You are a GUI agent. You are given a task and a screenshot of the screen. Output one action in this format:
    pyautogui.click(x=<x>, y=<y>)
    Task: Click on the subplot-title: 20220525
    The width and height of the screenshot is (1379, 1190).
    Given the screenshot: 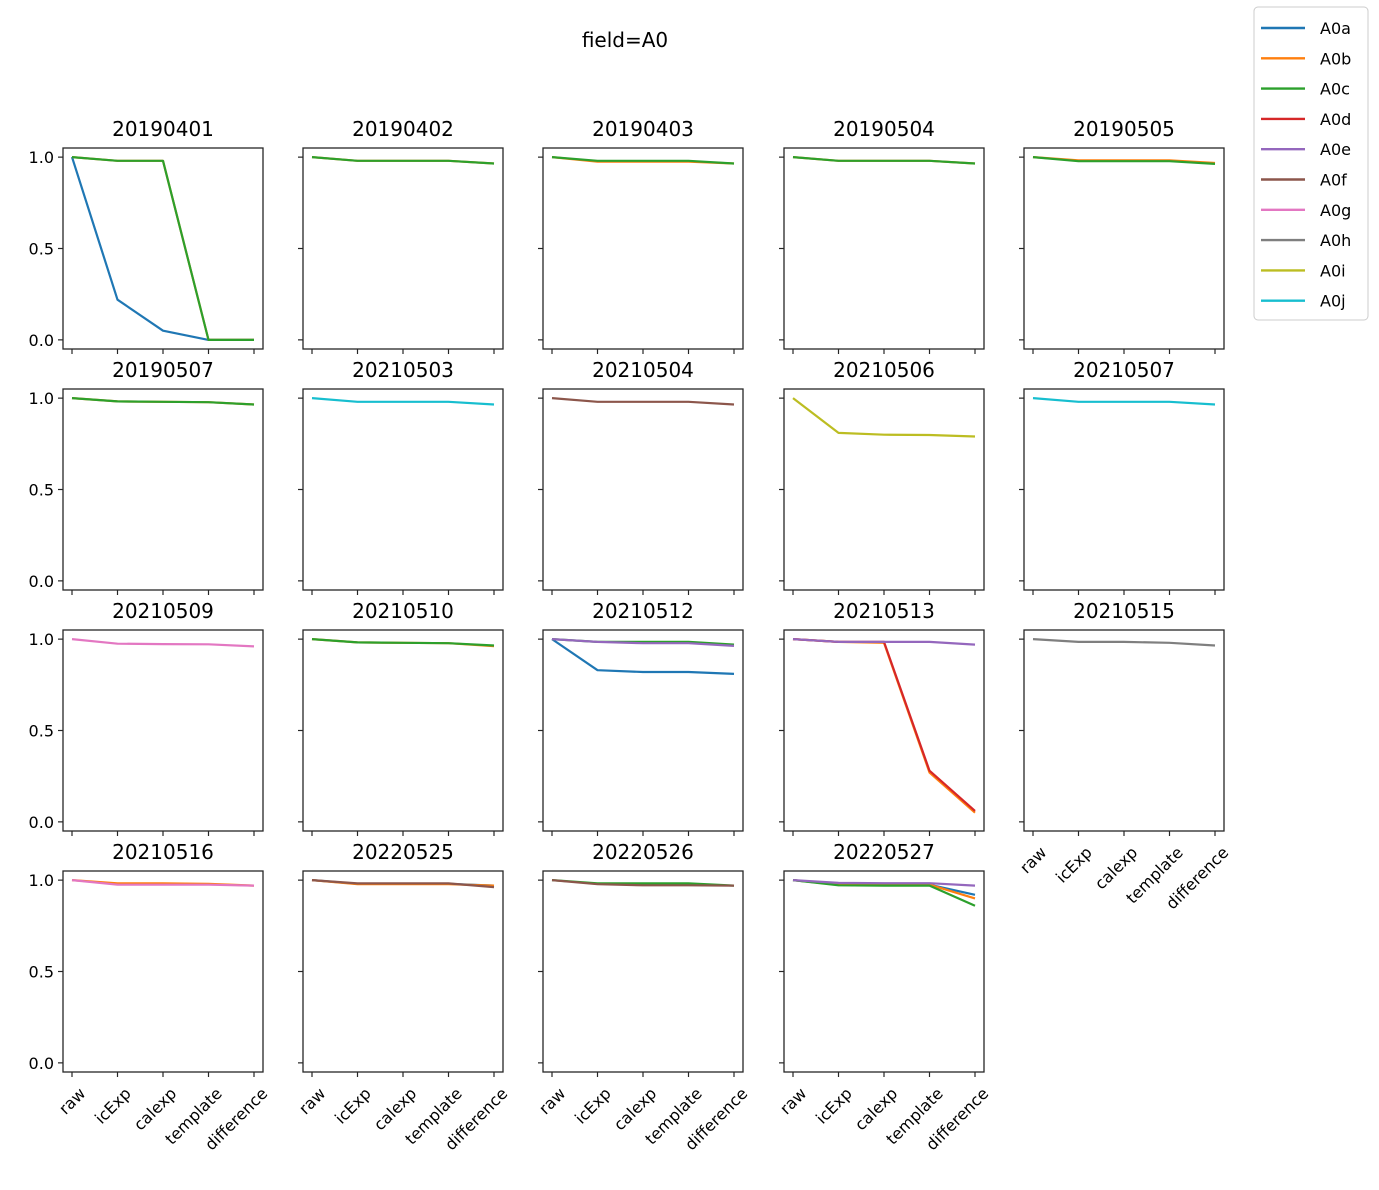 What is the action you would take?
    pyautogui.click(x=403, y=852)
    